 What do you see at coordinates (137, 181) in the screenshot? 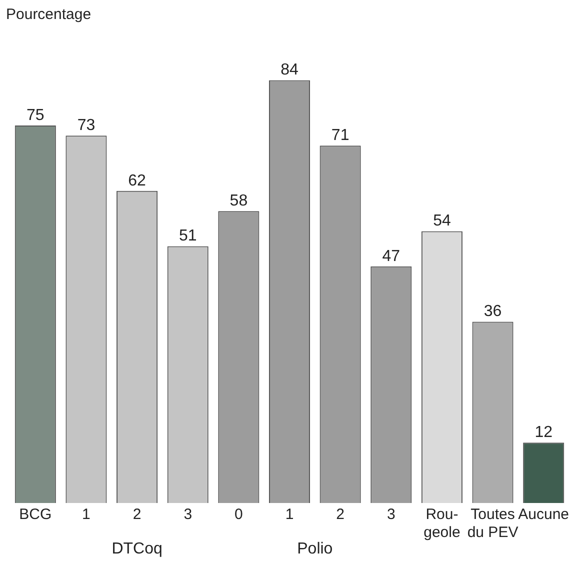
I see `data-label: 62` at bounding box center [137, 181].